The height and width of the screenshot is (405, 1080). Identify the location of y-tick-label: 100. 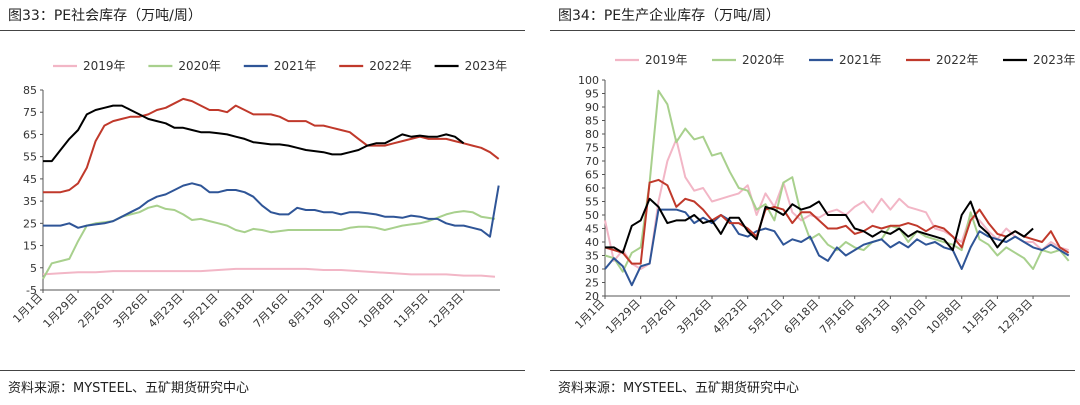
(588, 80).